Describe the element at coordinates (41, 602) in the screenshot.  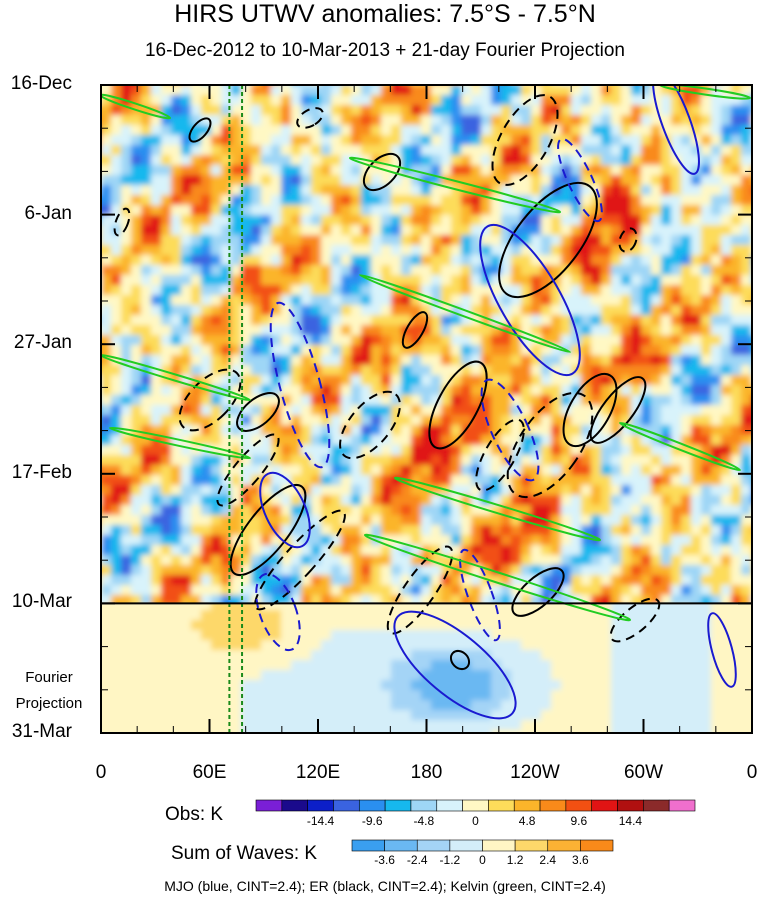
I see `y-tick-label: 10-Mar` at that location.